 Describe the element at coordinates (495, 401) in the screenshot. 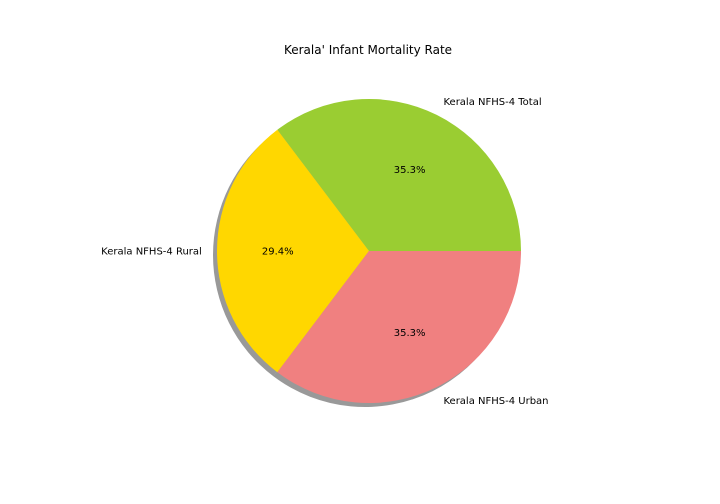

I see `slice-label-2: Kerala NFHS-4 Urban` at that location.